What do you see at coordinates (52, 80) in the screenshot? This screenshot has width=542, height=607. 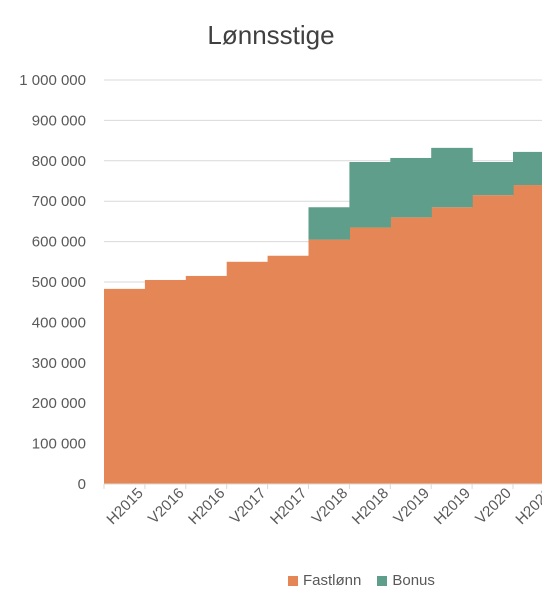 I see `y-tick-label: 1 000 000` at bounding box center [52, 80].